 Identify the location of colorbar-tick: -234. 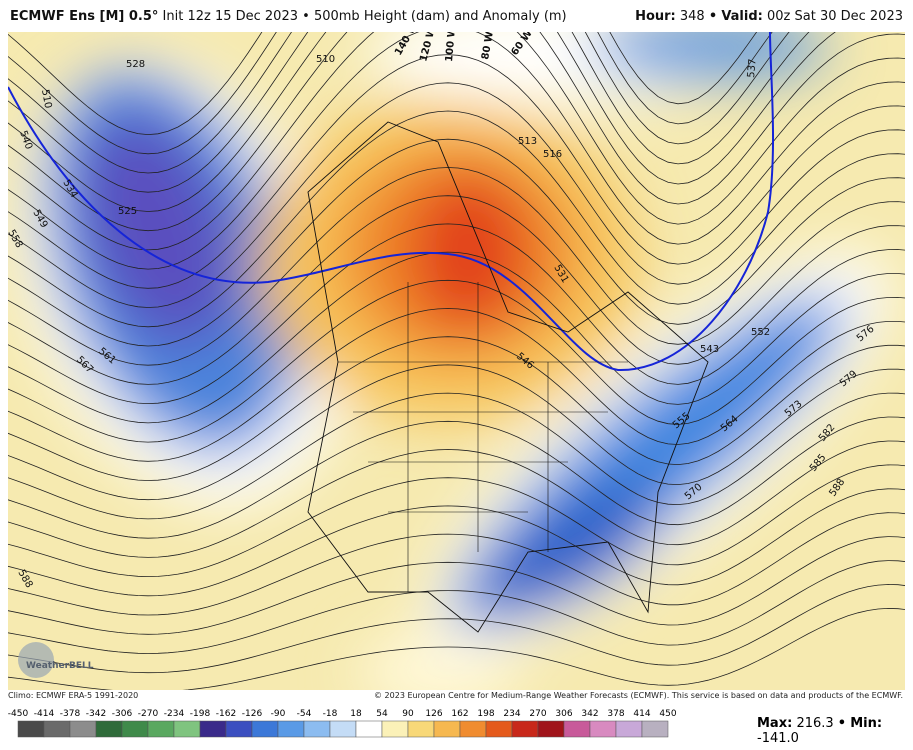
(174, 714).